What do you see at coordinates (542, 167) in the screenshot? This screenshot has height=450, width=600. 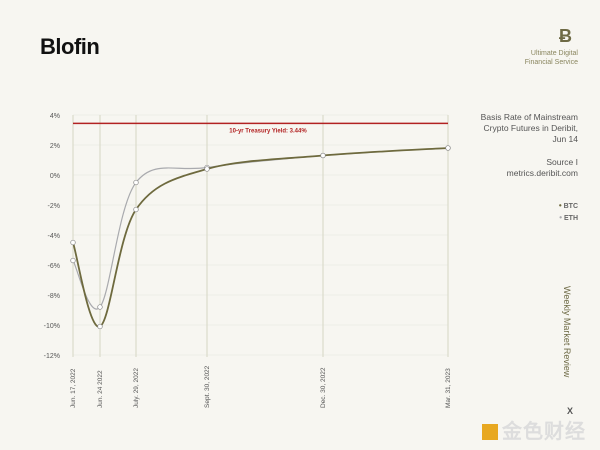 I see `chart-source: Source I metrics.deribit.com` at bounding box center [542, 167].